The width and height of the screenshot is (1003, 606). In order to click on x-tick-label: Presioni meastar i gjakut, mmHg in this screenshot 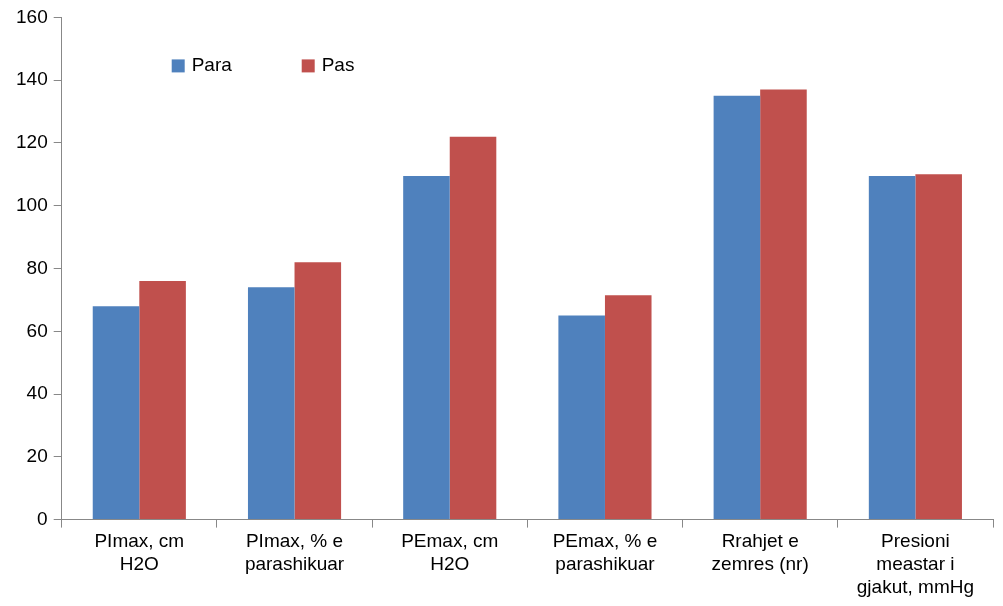, I will do `click(915, 563)`.